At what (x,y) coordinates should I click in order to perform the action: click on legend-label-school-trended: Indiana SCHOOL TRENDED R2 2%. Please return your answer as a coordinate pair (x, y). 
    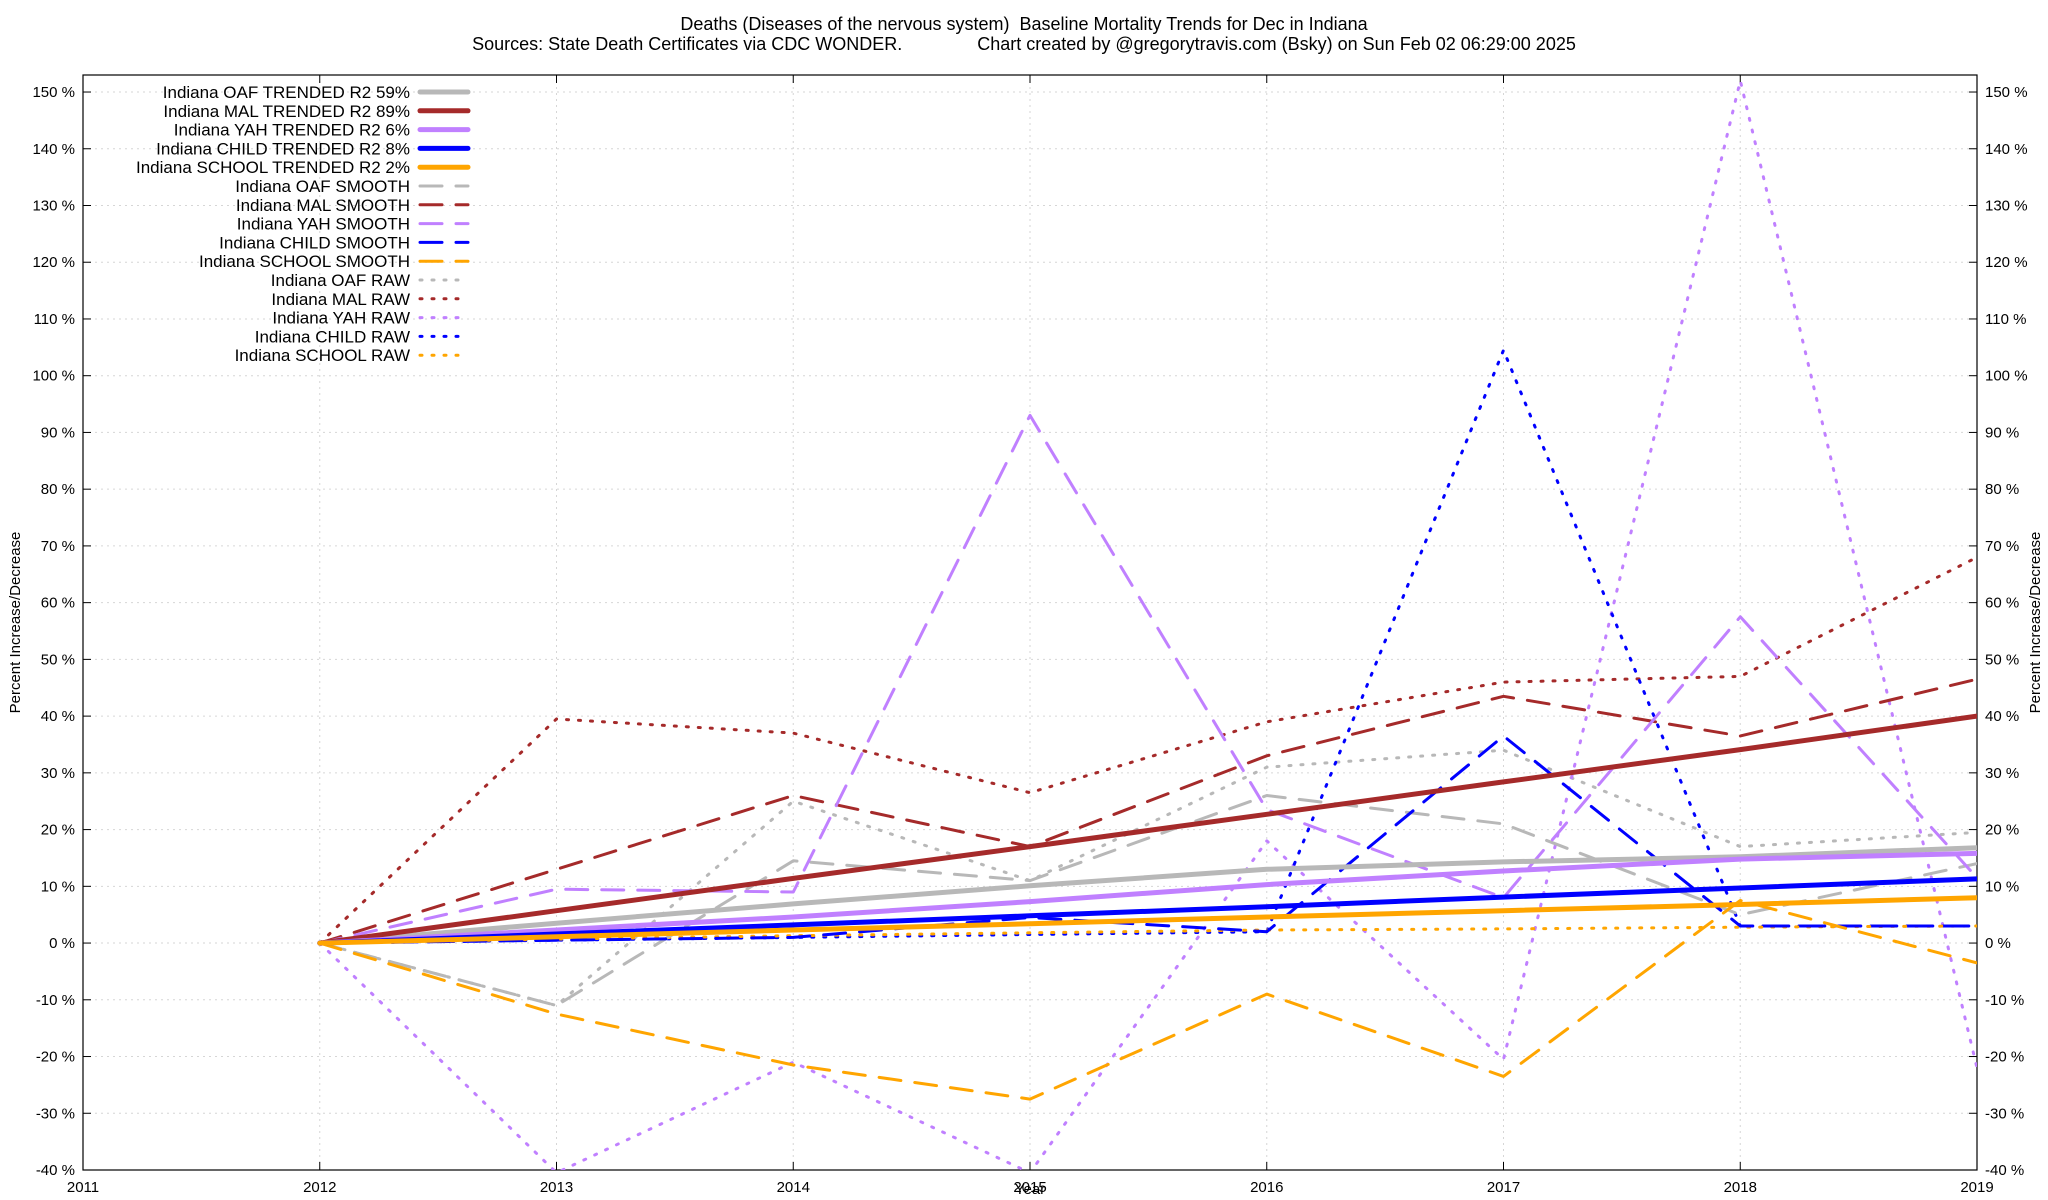
    Looking at the image, I should click on (273, 167).